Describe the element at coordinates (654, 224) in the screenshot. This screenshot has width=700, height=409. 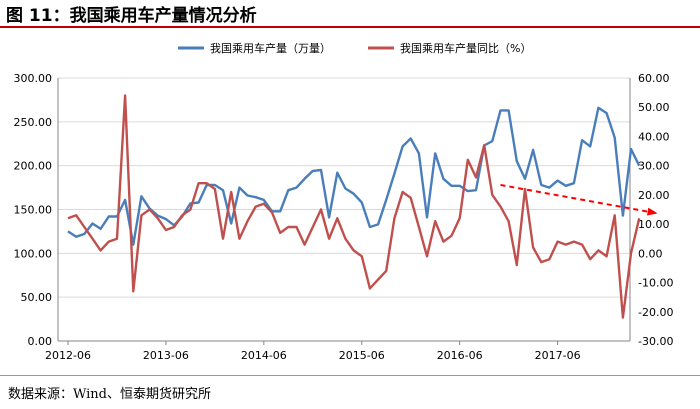
I see `right-axis-tick-label: 10.00` at that location.